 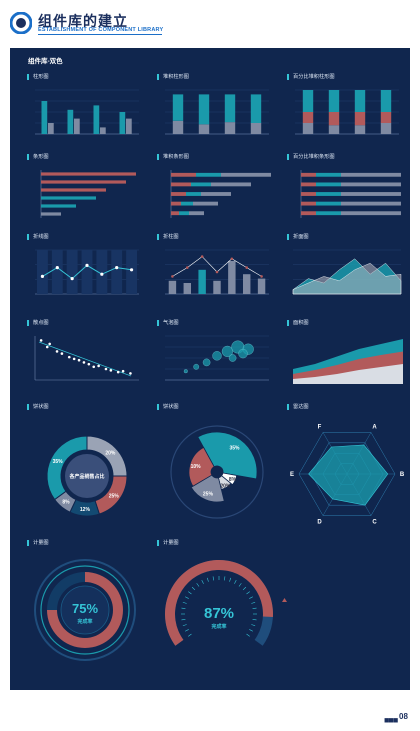 I want to click on pie-label: 8%, so click(x=233, y=480).